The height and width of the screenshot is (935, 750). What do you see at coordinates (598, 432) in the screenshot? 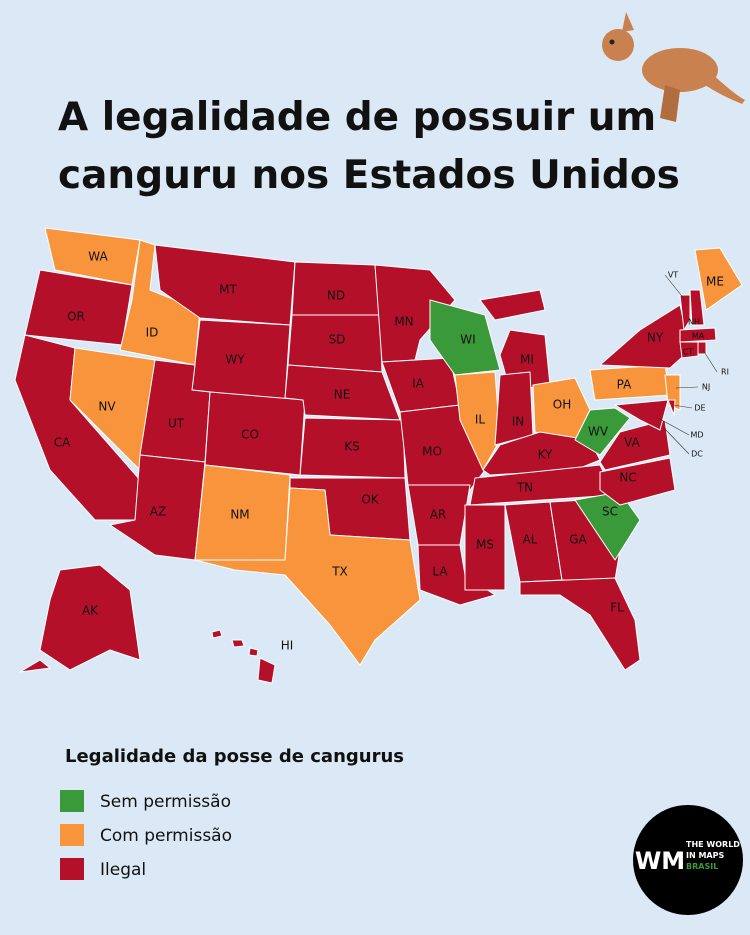
I see `state-label: WV` at bounding box center [598, 432].